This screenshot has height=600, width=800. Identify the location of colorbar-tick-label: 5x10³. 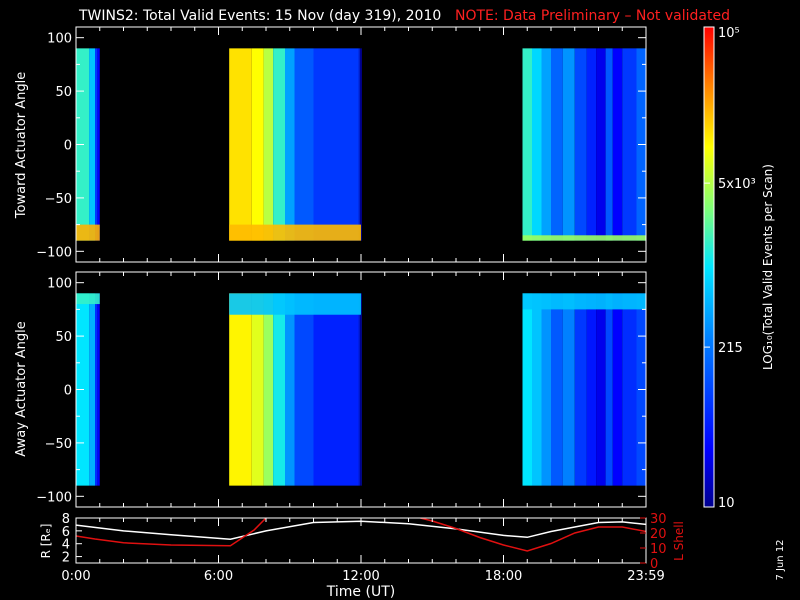
(737, 184).